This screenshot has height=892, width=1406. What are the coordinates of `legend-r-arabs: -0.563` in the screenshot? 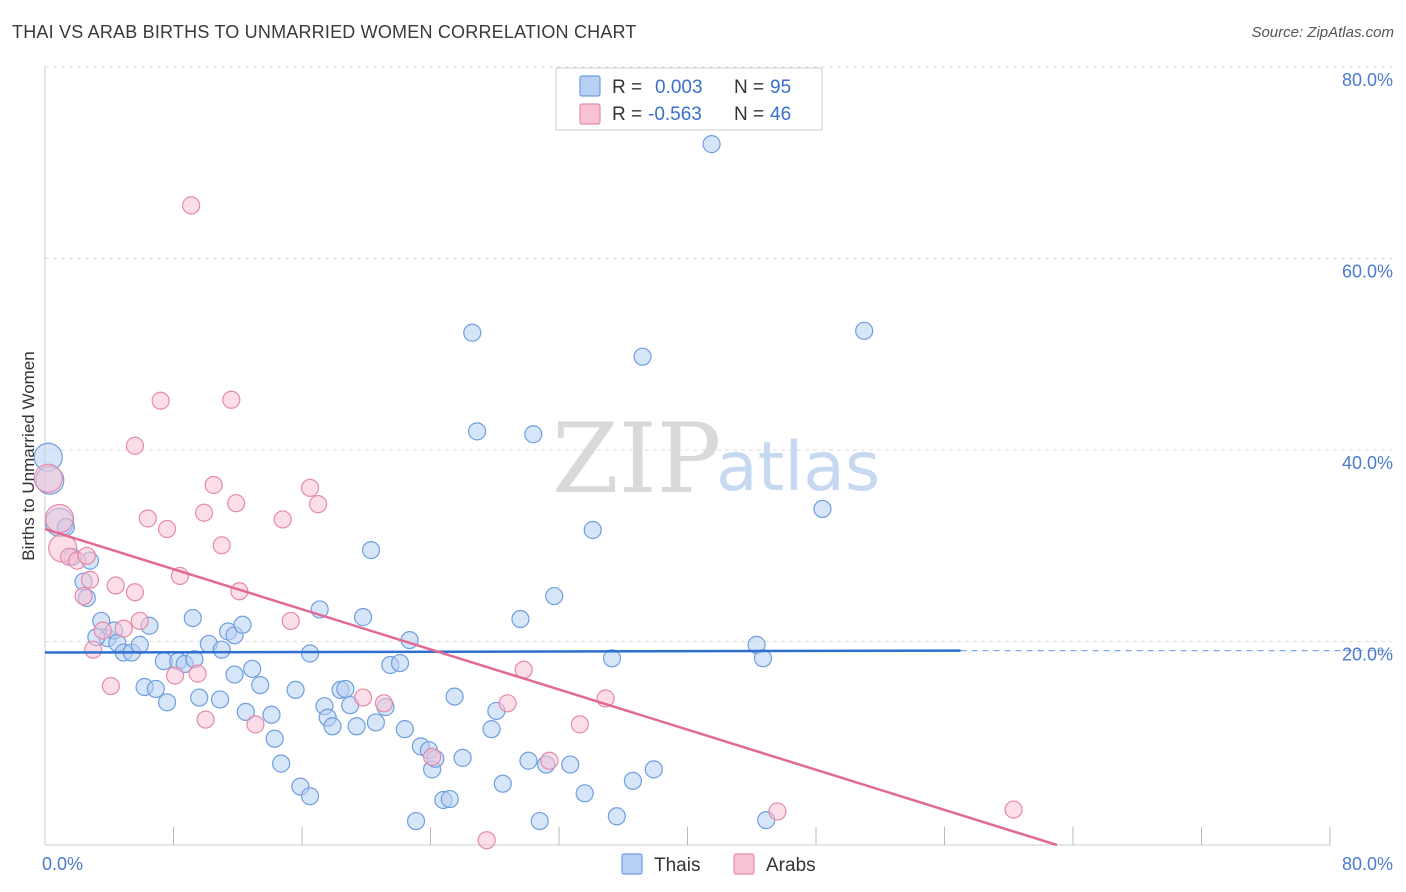 It's located at (675, 114).